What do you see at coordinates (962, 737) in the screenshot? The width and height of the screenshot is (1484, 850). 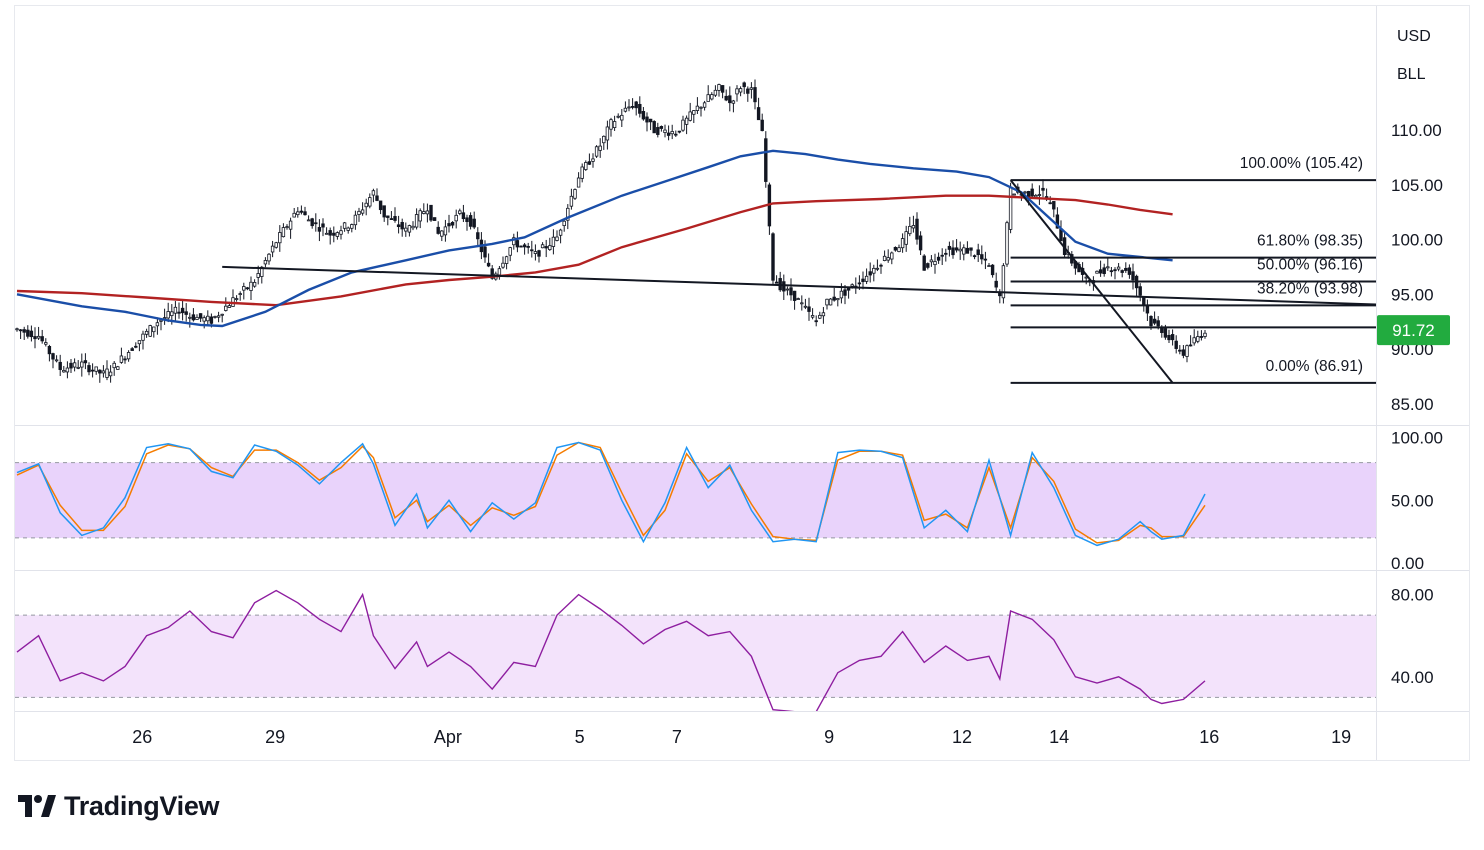 I see `time-tick-label: 12` at bounding box center [962, 737].